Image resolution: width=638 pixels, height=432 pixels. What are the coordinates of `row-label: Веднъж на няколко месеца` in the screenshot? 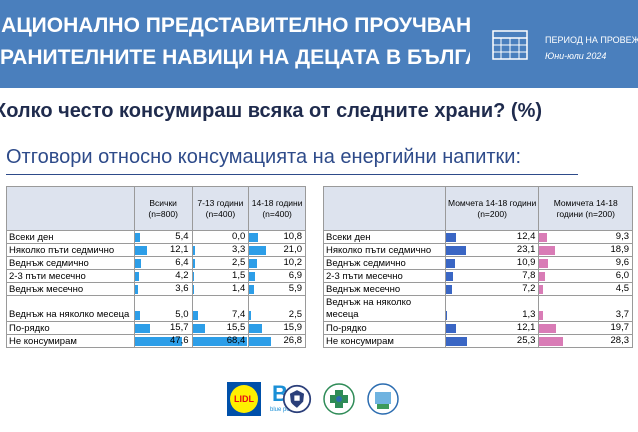 It's located at (70, 308).